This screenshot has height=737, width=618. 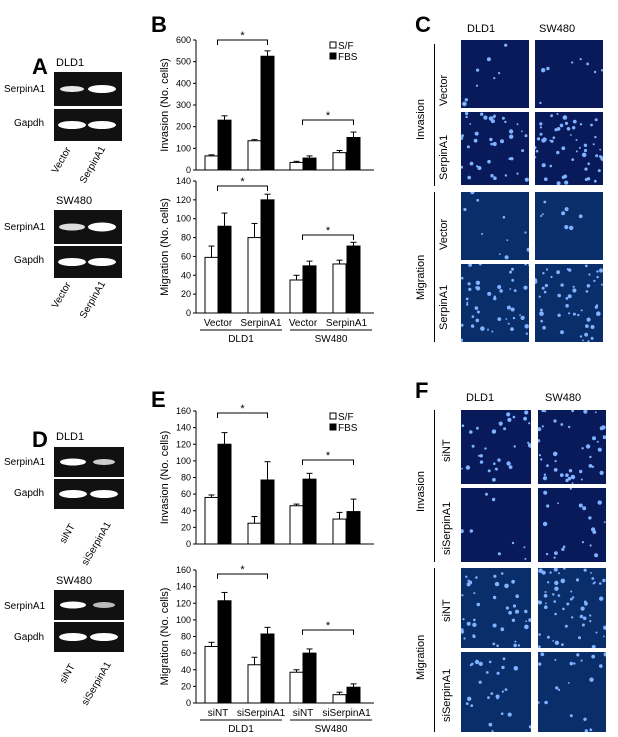 What do you see at coordinates (186, 294) in the screenshot?
I see `b-bottom-ytick-label: 20` at bounding box center [186, 294].